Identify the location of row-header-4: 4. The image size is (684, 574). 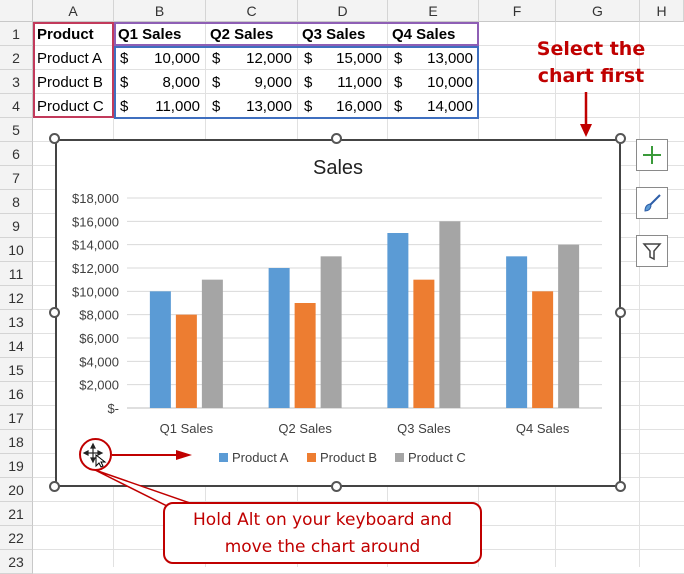
(16, 106).